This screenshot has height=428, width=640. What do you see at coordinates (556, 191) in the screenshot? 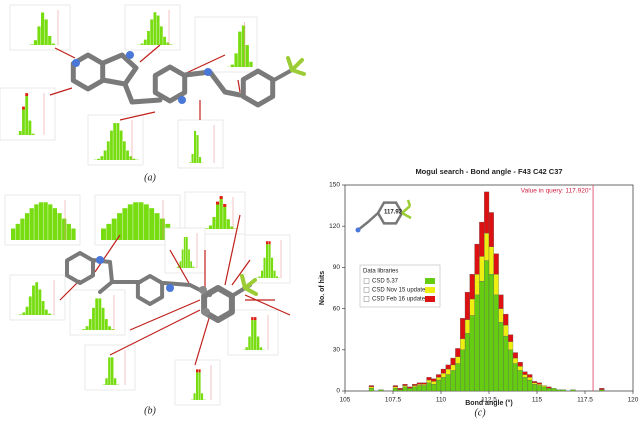
I see `query-label: Value in query: 117.920°` at bounding box center [556, 191].